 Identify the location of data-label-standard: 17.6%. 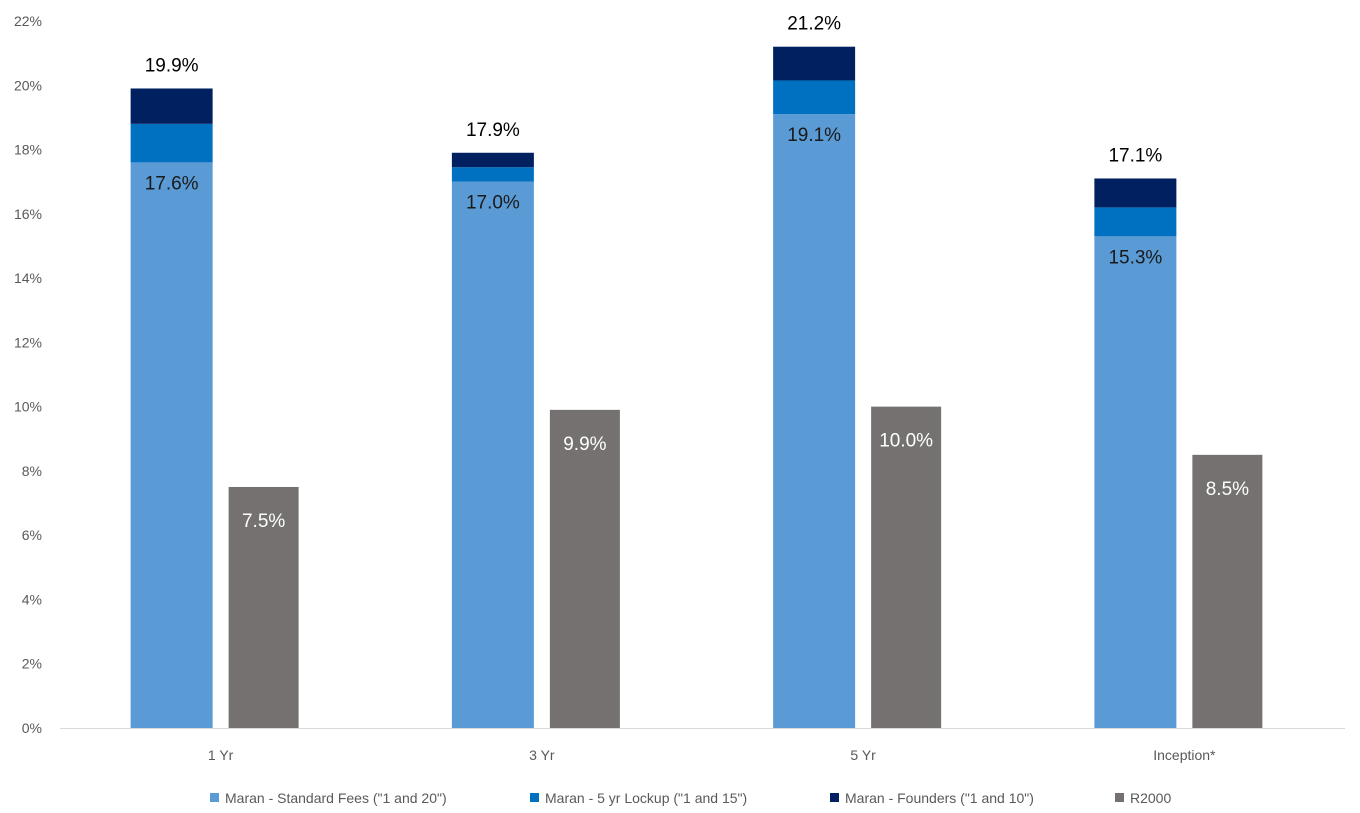
(172, 183).